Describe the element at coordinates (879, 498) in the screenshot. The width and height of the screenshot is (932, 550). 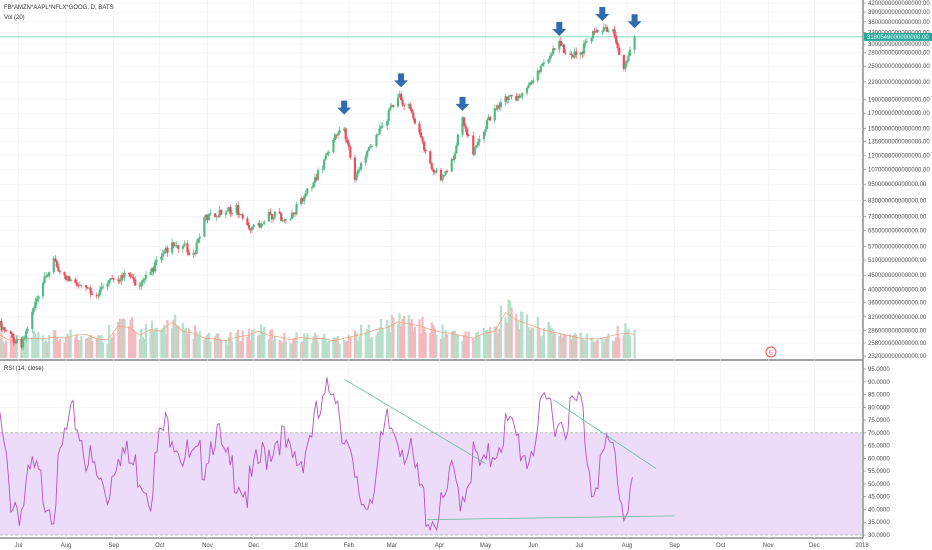
I see `rsi-tick-label: 45.0000` at that location.